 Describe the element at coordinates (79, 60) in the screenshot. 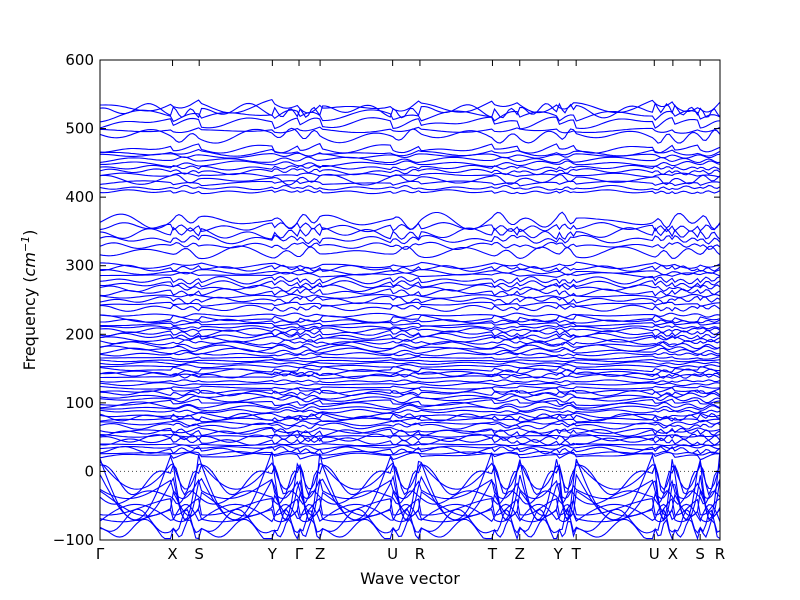

I see `y-tick-label: 600` at that location.